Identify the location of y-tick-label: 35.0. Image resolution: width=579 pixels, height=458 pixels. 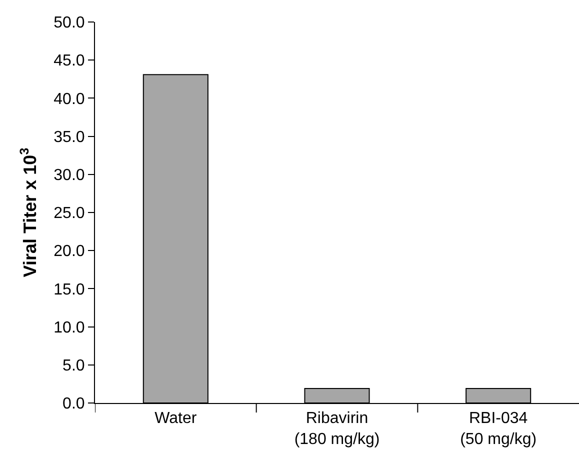
(69, 137).